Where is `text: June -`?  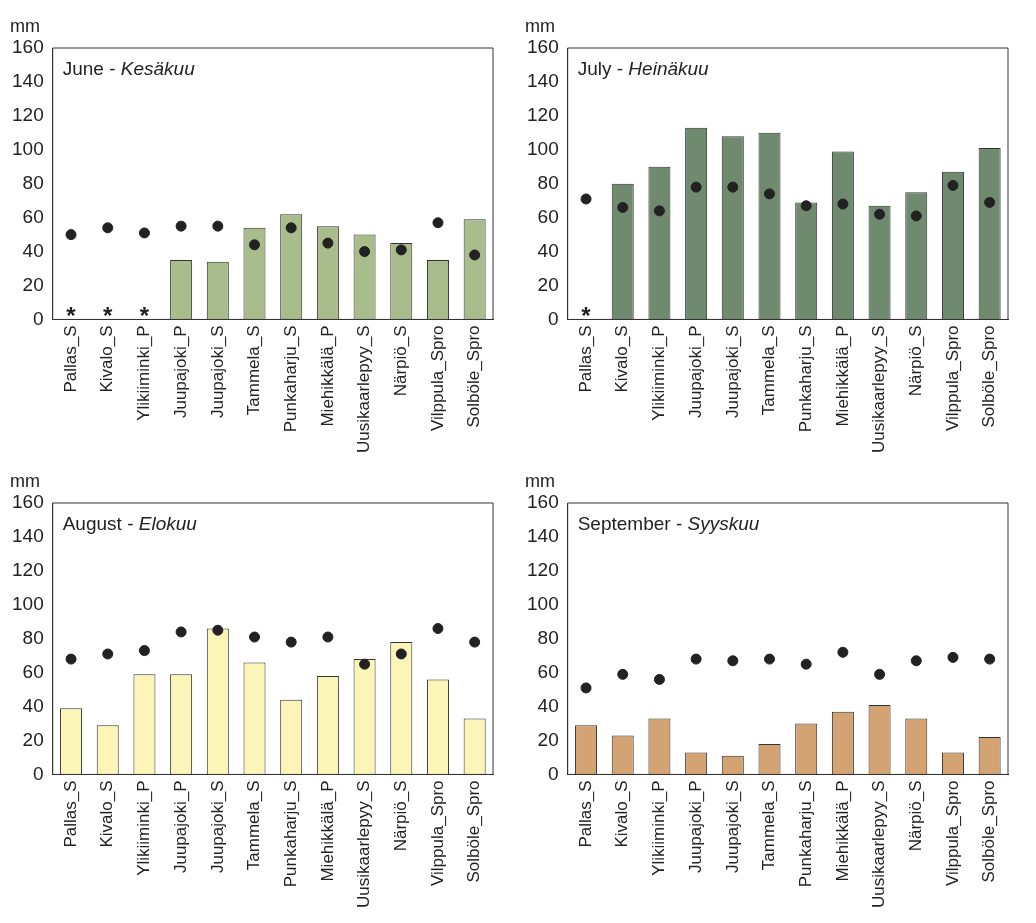
text: June - is located at coordinates (89, 68).